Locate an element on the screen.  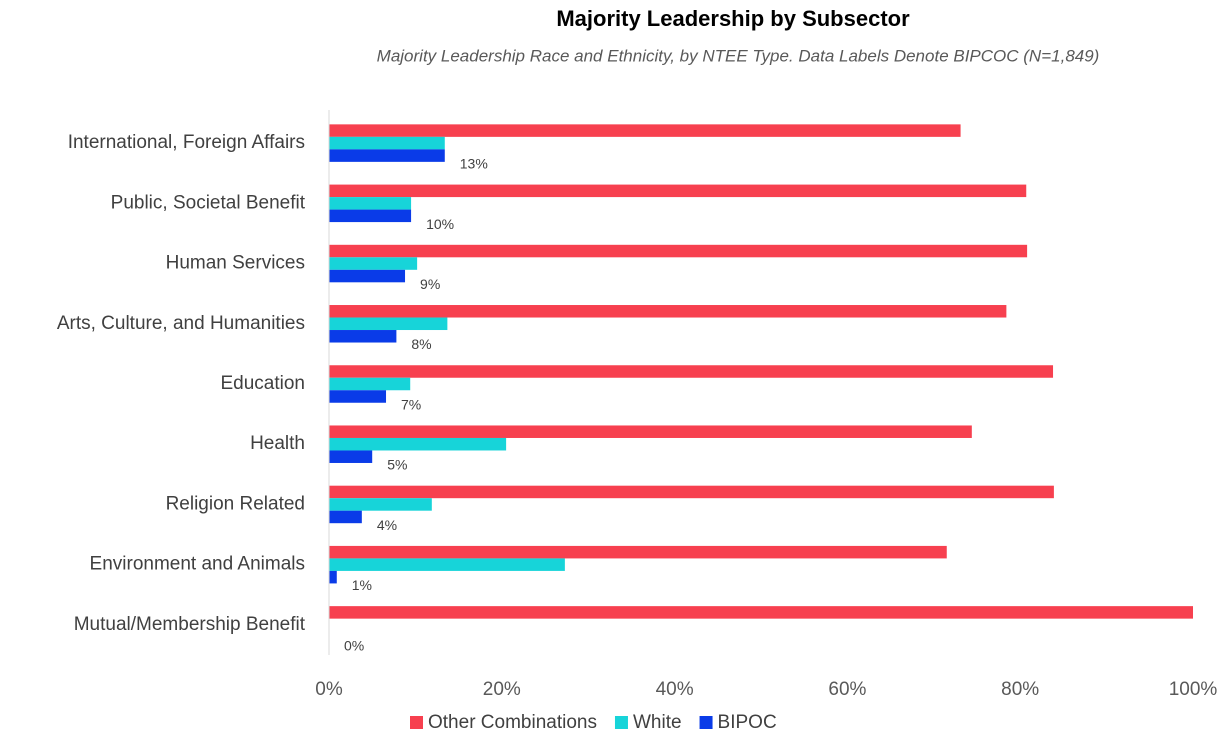
x-tick-label: 60% is located at coordinates (847, 689).